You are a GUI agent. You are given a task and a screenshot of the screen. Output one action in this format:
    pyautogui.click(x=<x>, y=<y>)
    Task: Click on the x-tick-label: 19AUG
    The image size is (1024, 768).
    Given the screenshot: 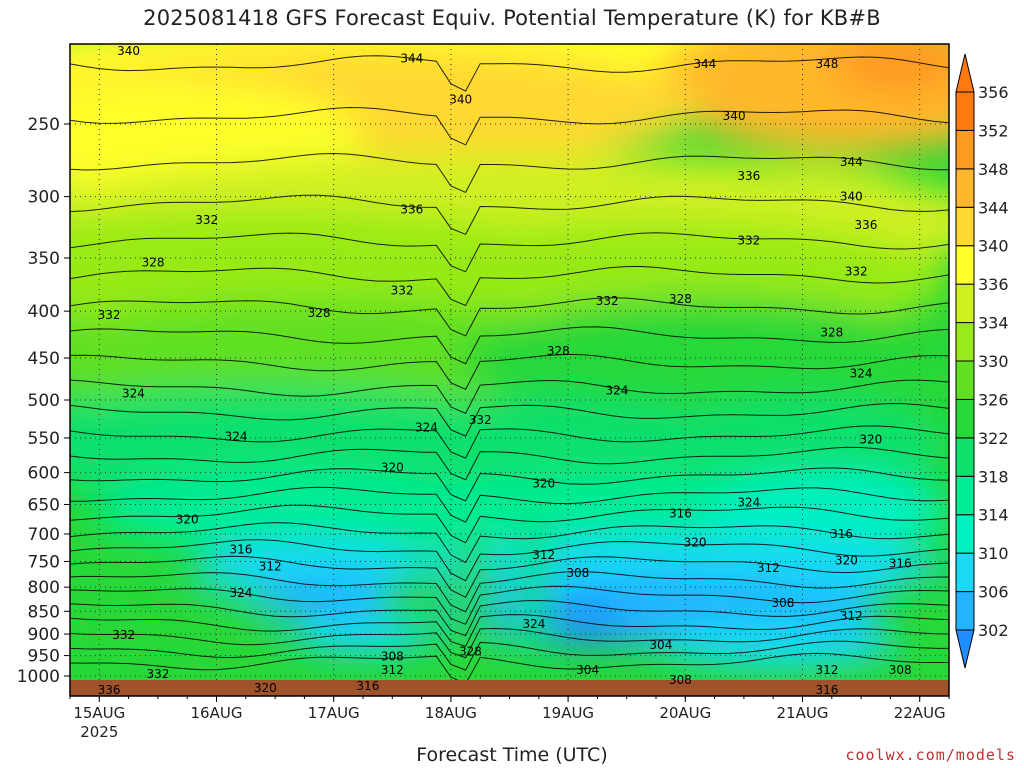 What is the action you would take?
    pyautogui.click(x=568, y=713)
    